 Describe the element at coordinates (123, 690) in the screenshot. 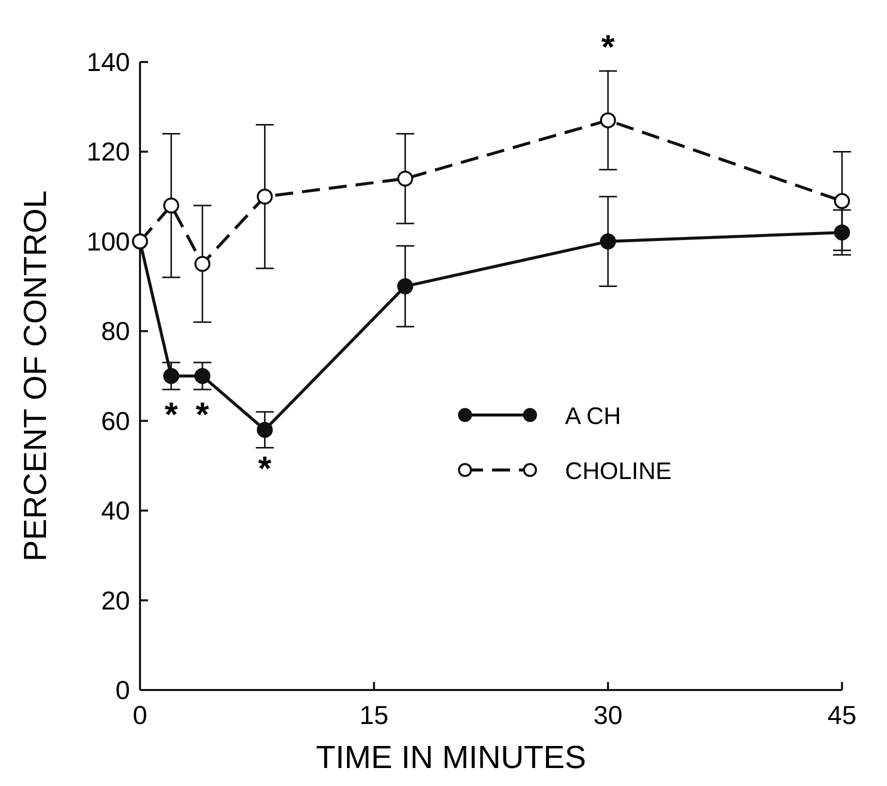

I see `y-tick-label: 0` at that location.